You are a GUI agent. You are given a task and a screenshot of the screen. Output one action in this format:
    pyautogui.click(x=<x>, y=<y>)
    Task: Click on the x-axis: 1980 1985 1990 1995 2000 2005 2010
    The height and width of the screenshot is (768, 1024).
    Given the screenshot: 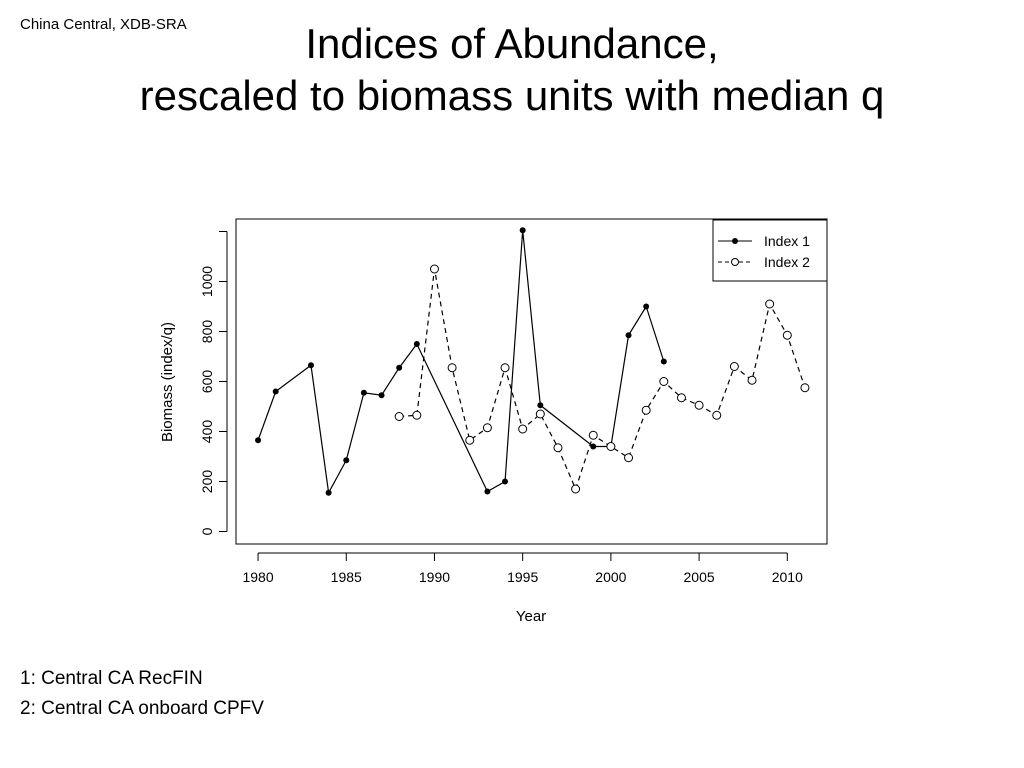 What is the action you would take?
    pyautogui.click(x=522, y=568)
    